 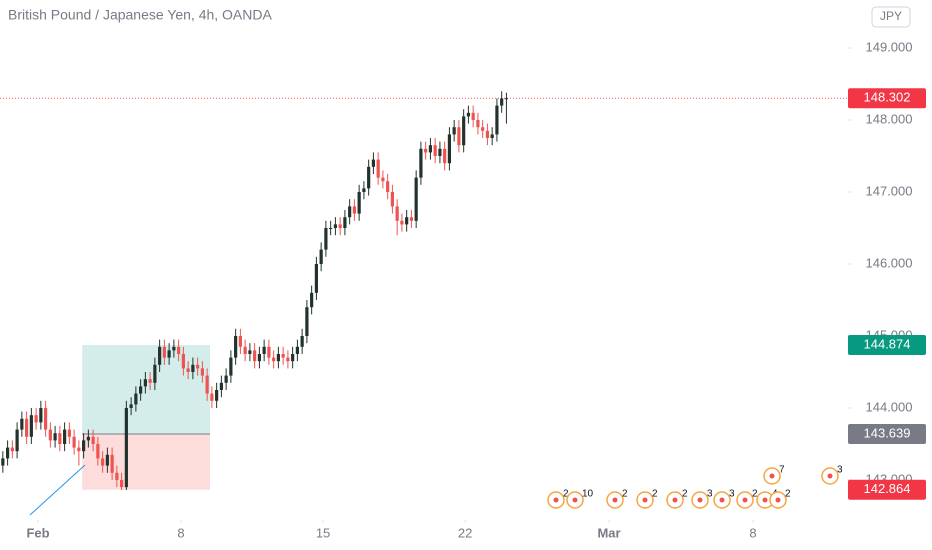 I want to click on target-label: 144.874, so click(x=887, y=343).